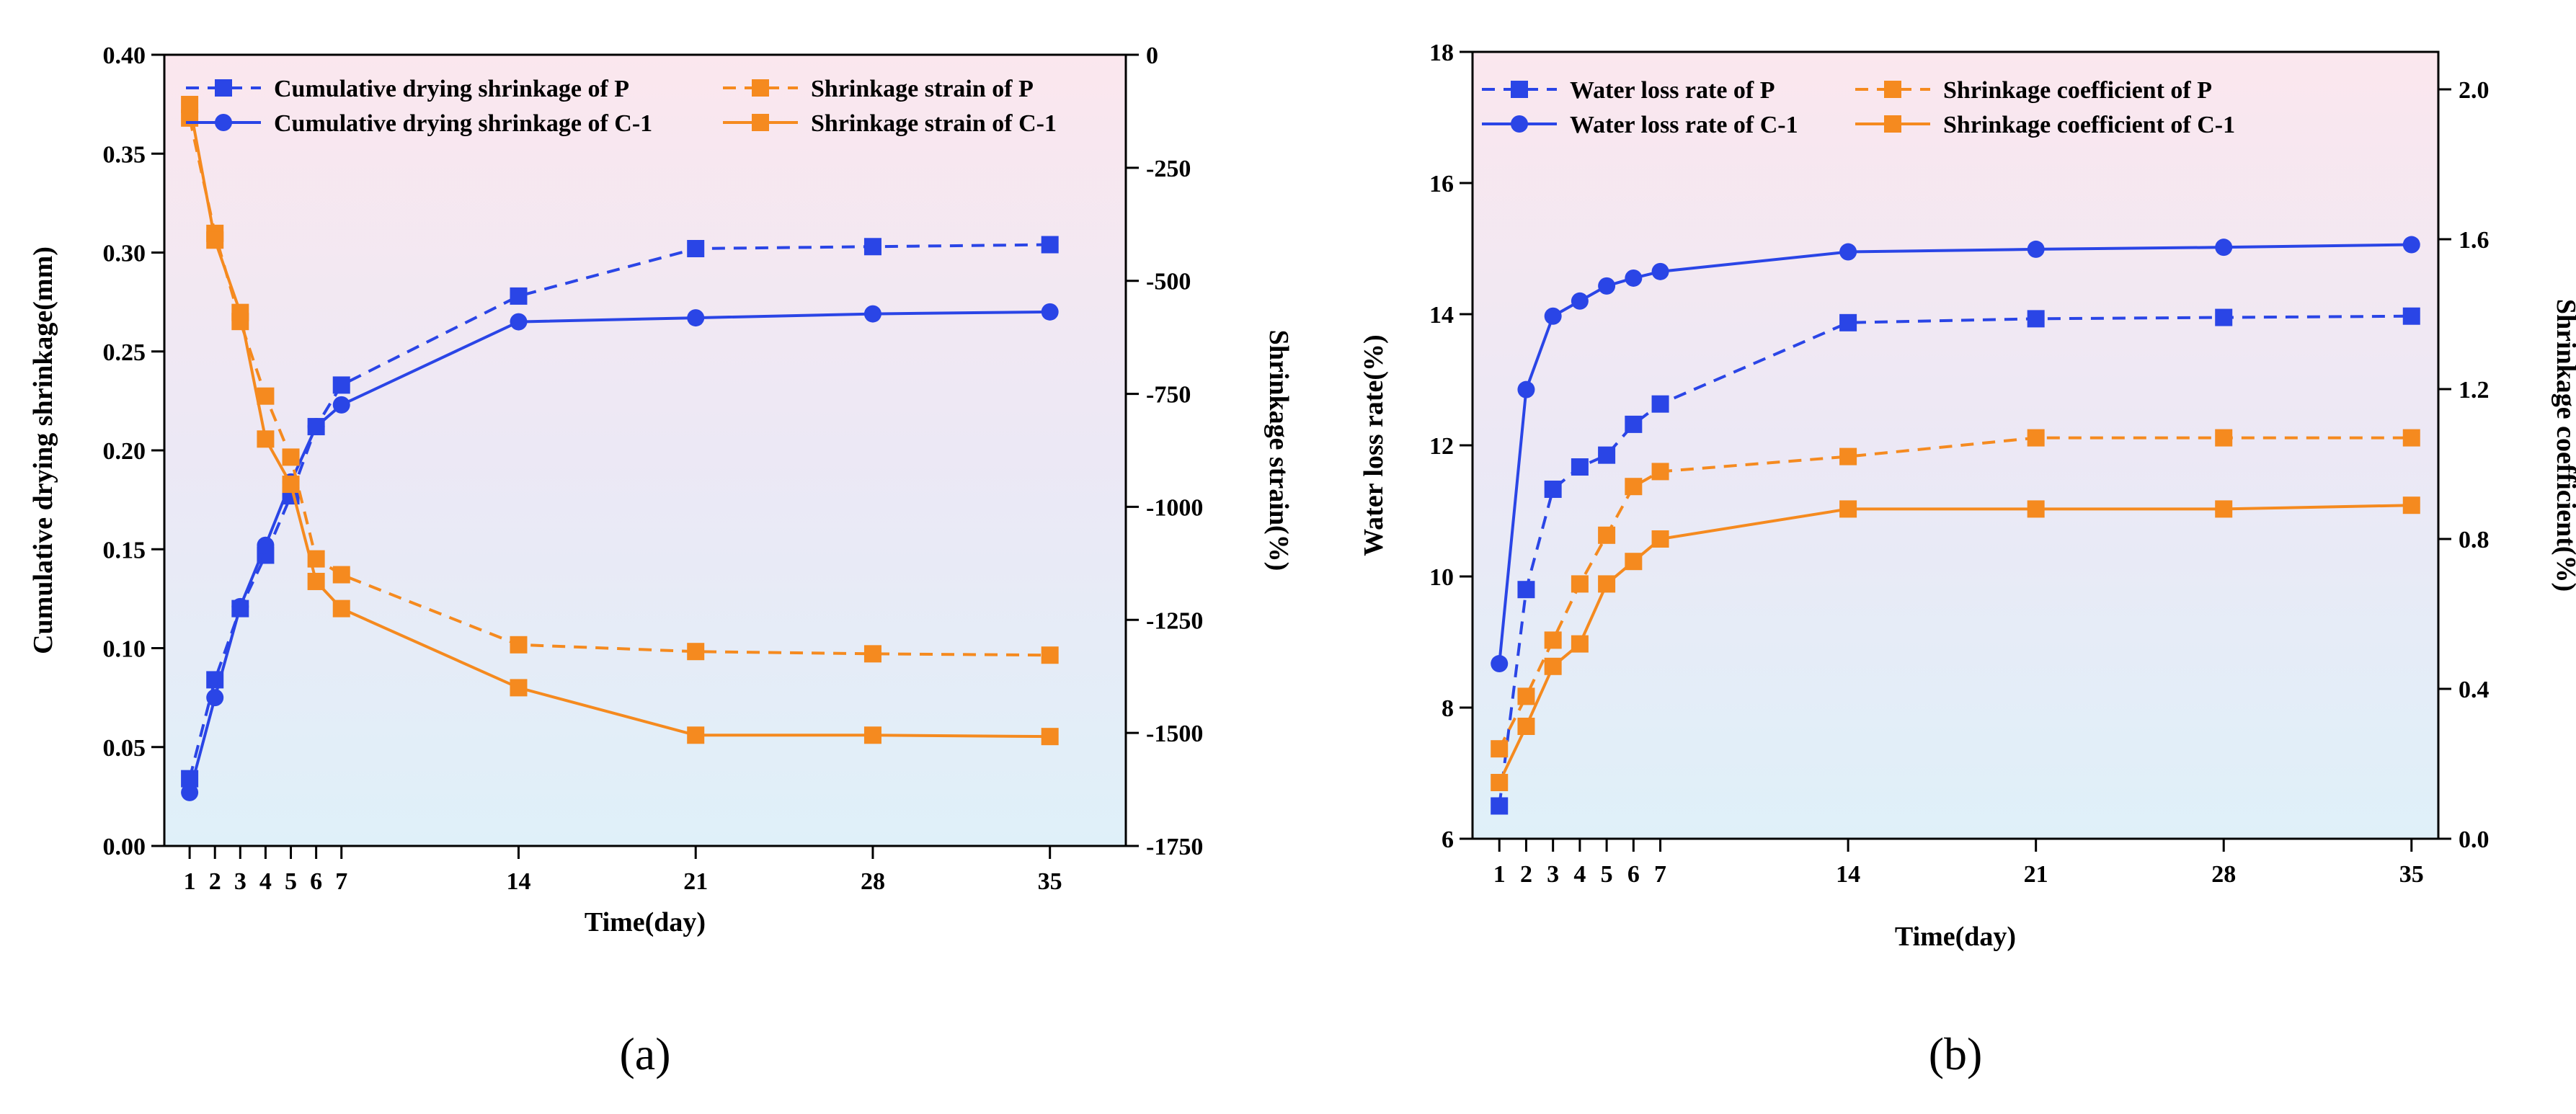 The width and height of the screenshot is (2576, 1114). Describe the element at coordinates (1168, 396) in the screenshot. I see `y2-tick-label: -750` at that location.